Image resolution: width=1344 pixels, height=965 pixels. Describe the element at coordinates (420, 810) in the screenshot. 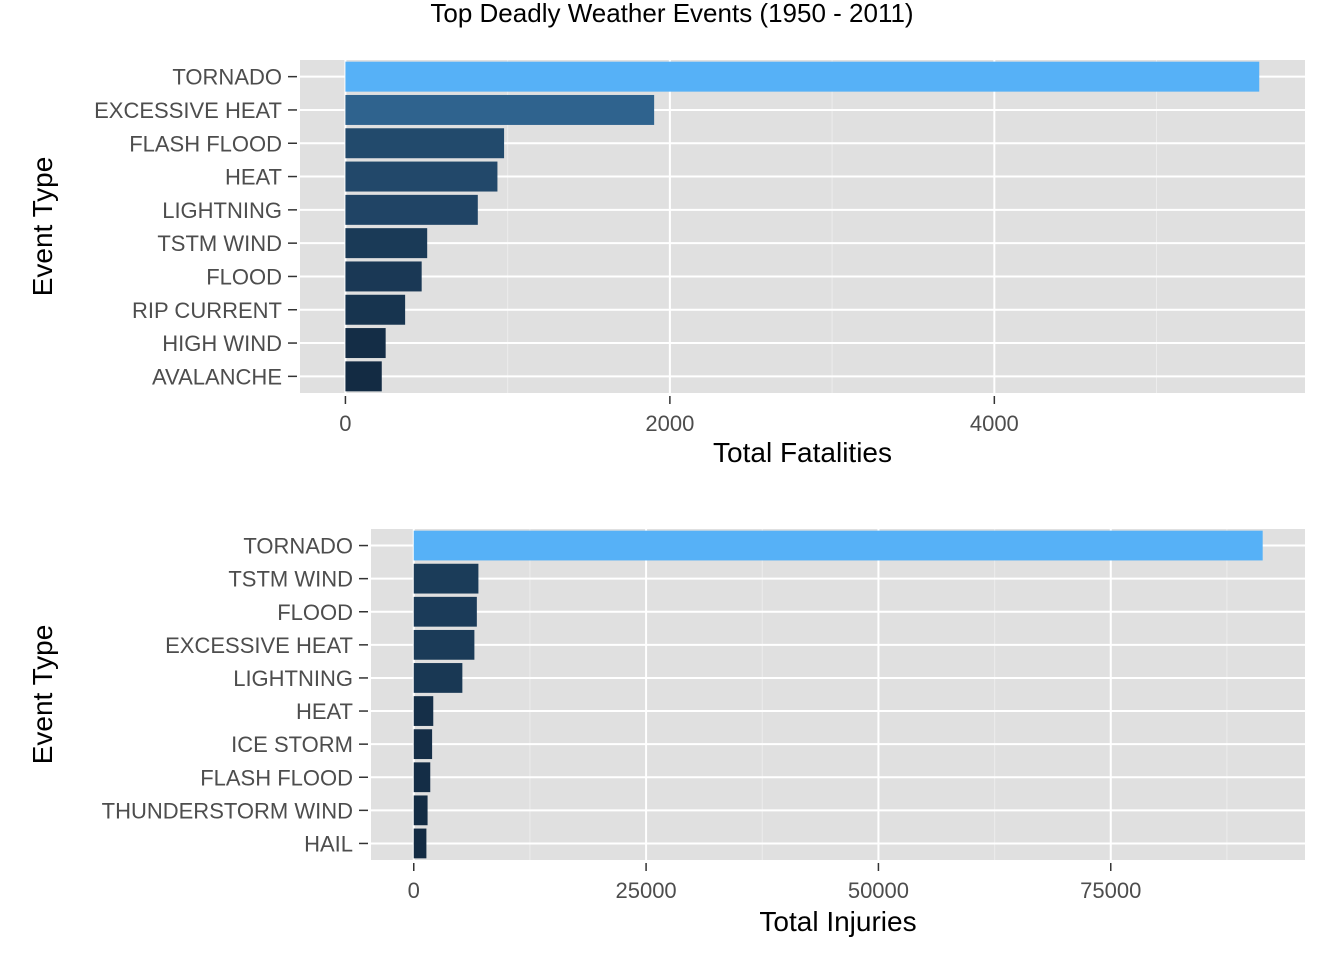

I see `bar-thunderstorm-wind` at that location.